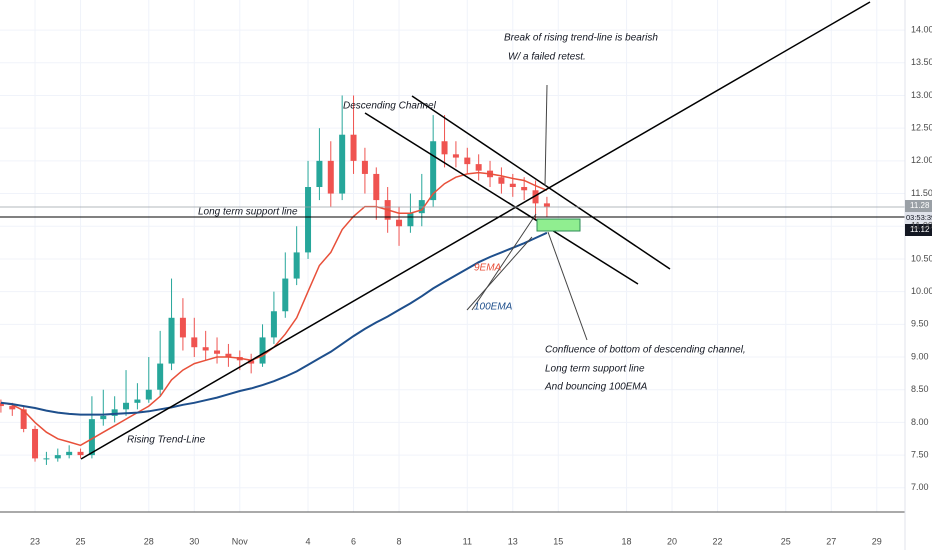 The image size is (932, 550). What do you see at coordinates (581, 38) in the screenshot?
I see `annotation: Break of rising trend-line is bearish` at bounding box center [581, 38].